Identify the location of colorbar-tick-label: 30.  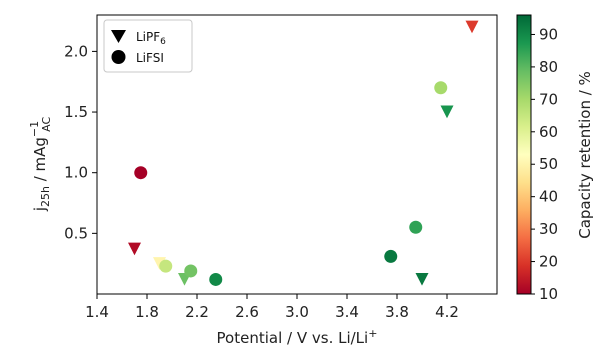
(548, 229).